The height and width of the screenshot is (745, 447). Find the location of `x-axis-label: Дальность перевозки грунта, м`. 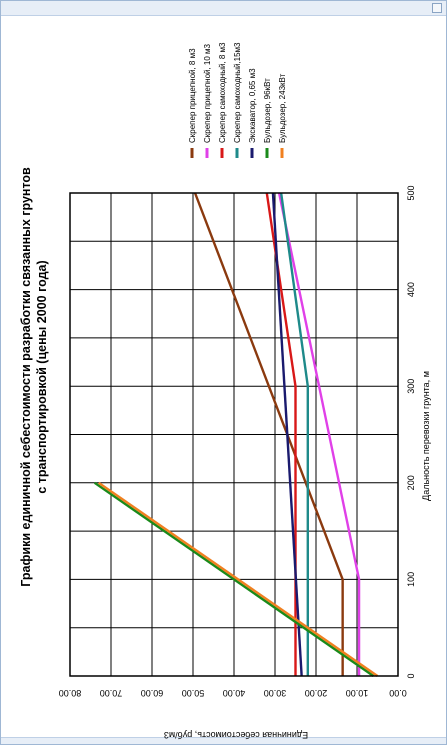

x-axis-label: Дальность перевозки грунта, м is located at coordinates (426, 436).